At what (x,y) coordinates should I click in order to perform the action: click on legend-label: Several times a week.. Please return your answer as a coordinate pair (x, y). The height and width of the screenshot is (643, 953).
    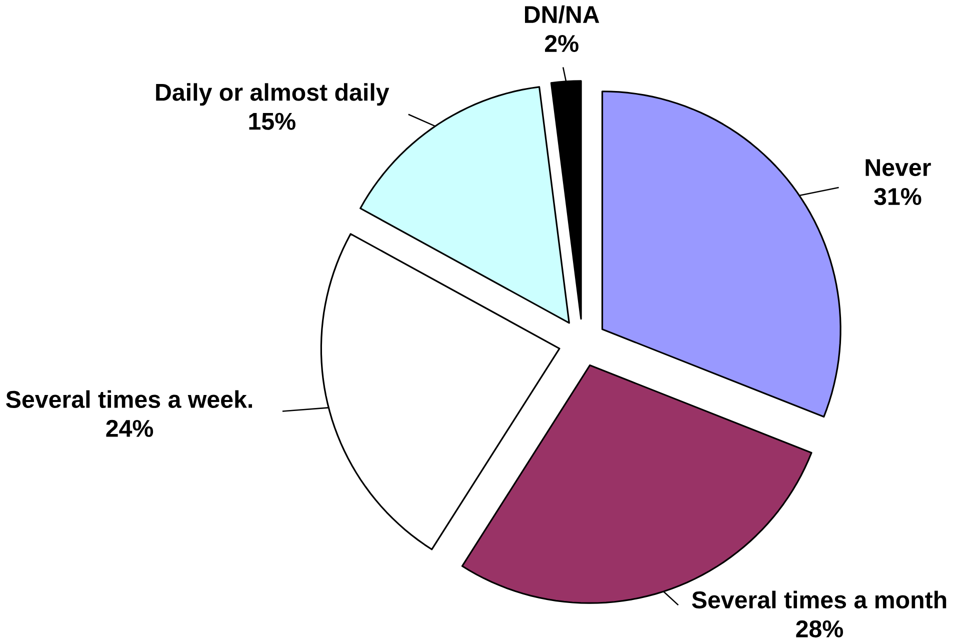
    Looking at the image, I should click on (129, 399).